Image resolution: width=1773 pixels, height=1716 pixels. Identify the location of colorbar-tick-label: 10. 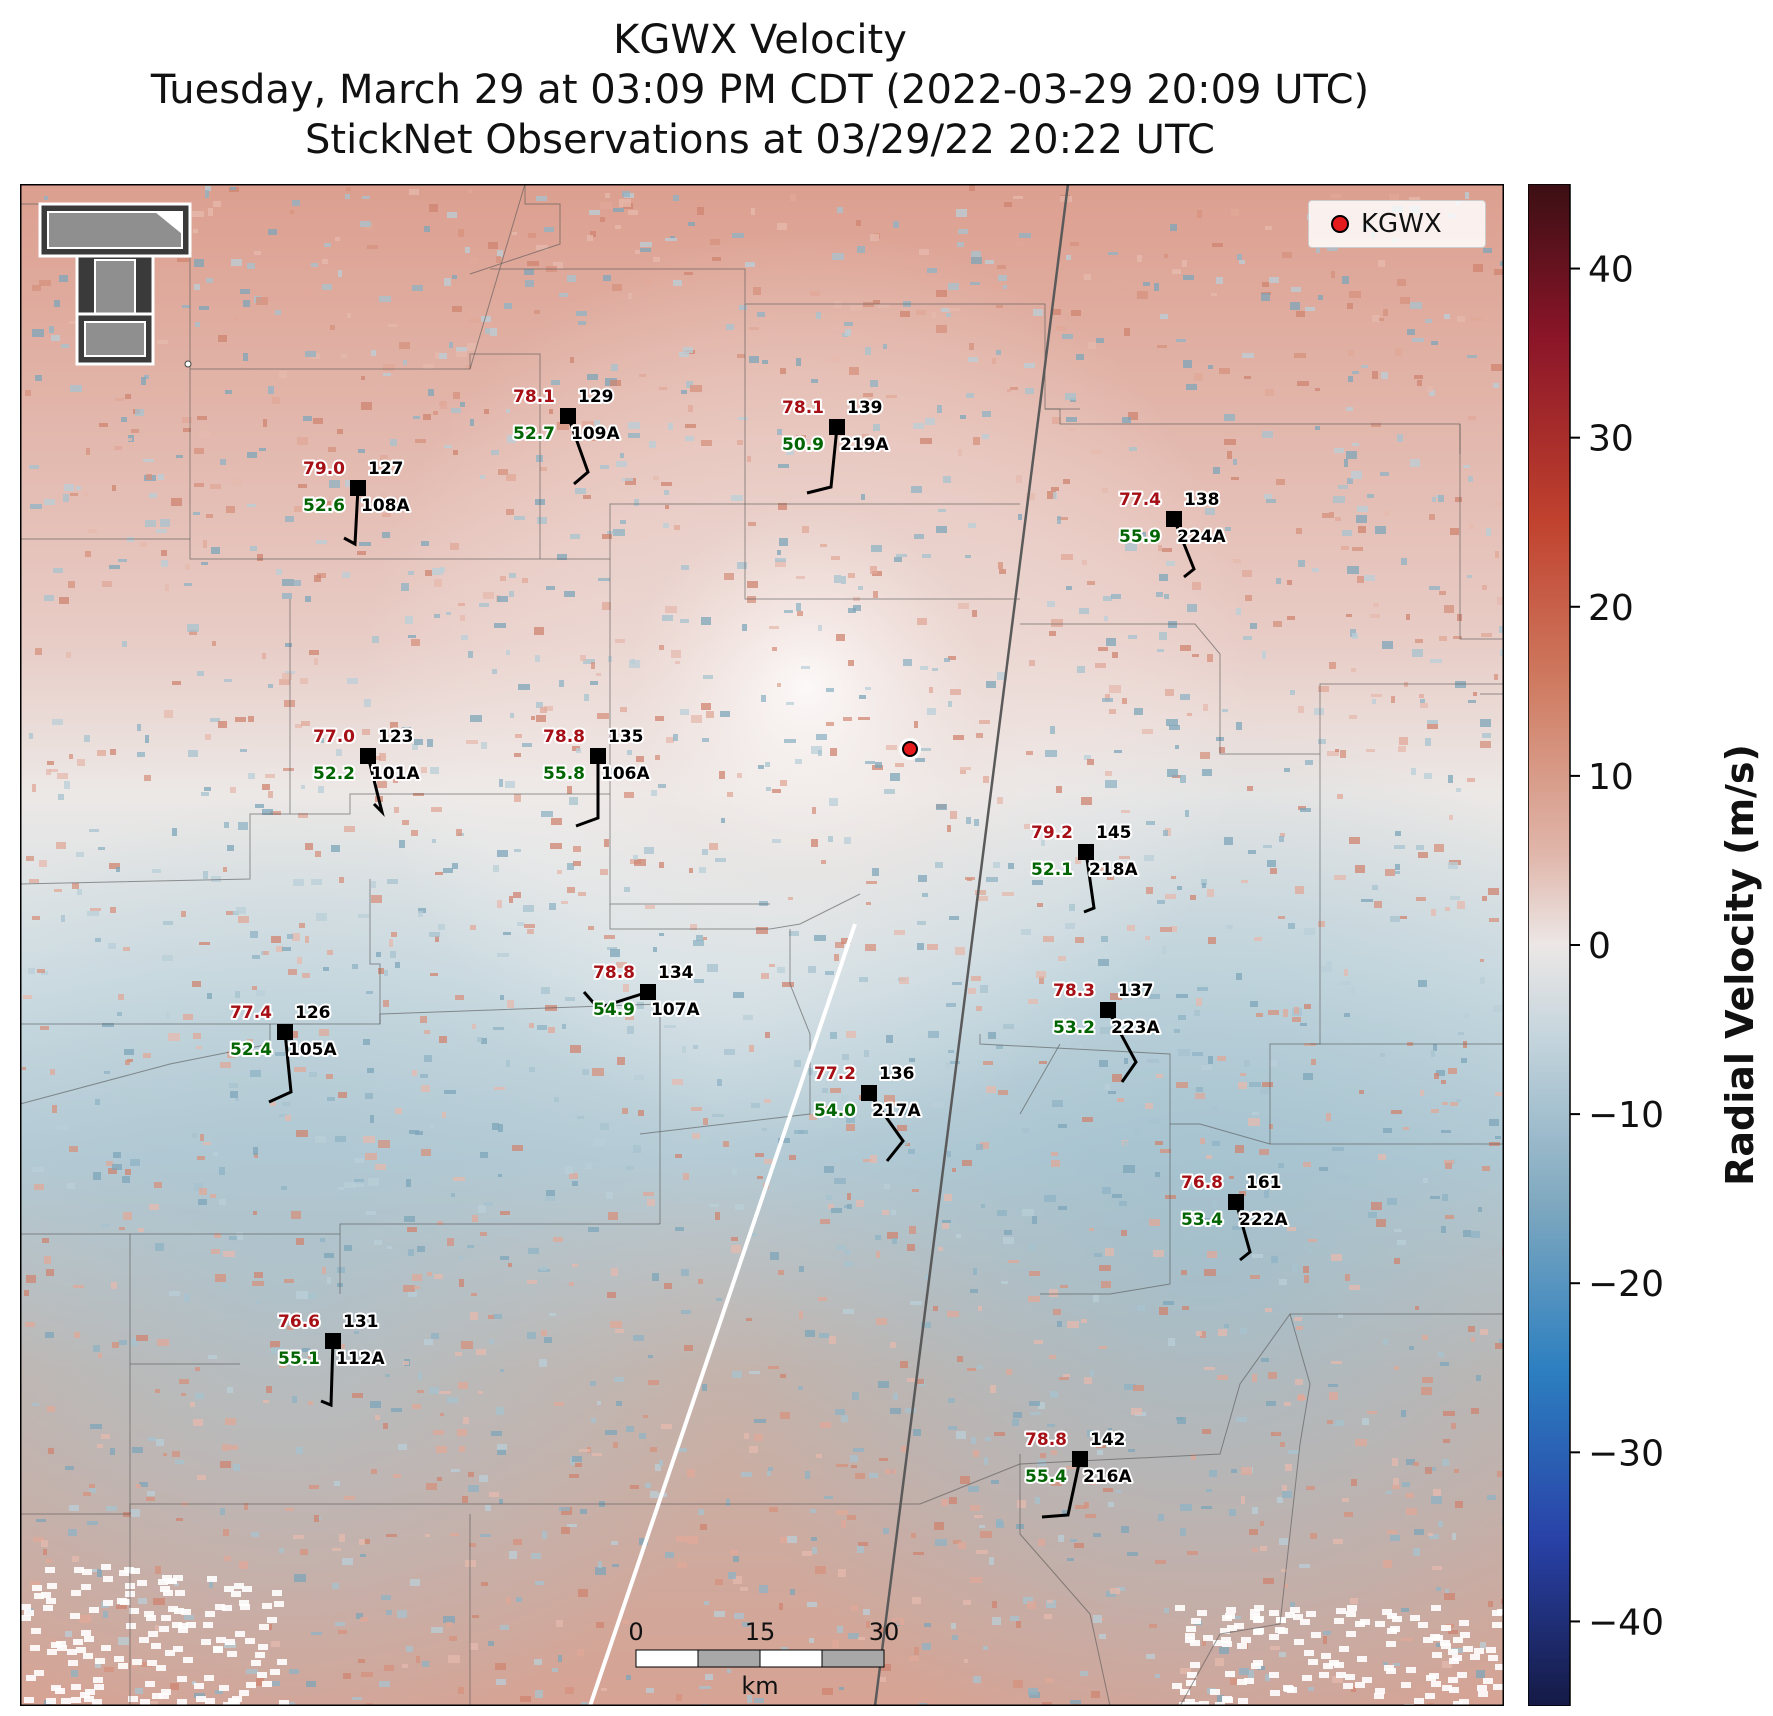
(1611, 777).